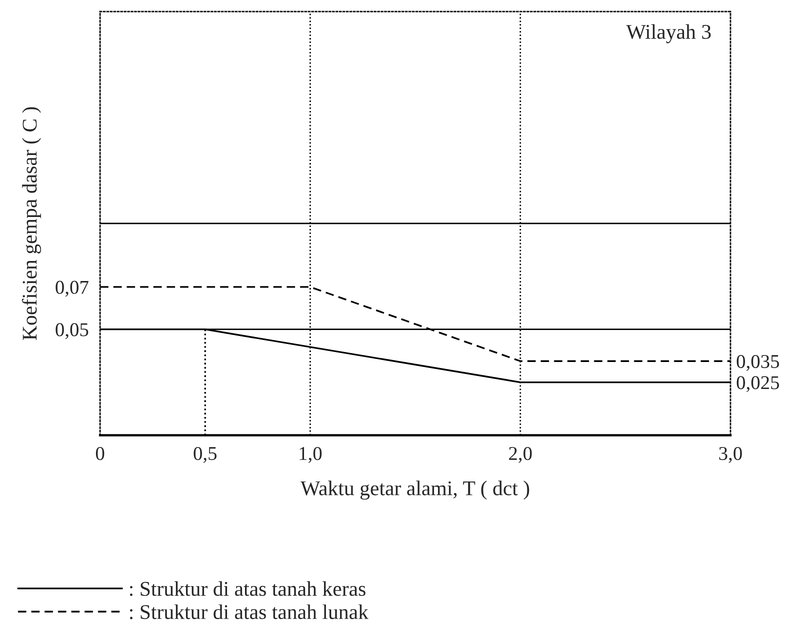  What do you see at coordinates (72, 288) in the screenshot?
I see `y-tick-label: 0,07` at bounding box center [72, 288].